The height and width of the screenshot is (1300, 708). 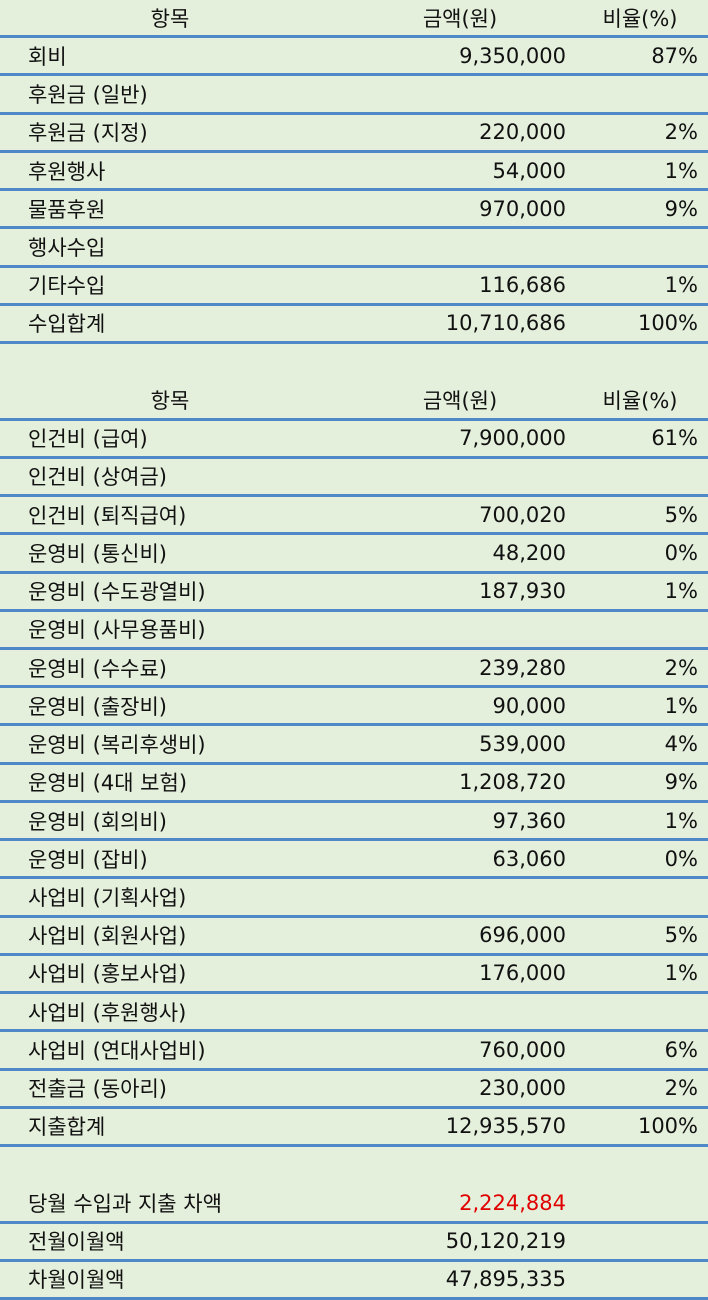 What do you see at coordinates (354, 248) in the screenshot?
I see `table-row: 행사수입` at bounding box center [354, 248].